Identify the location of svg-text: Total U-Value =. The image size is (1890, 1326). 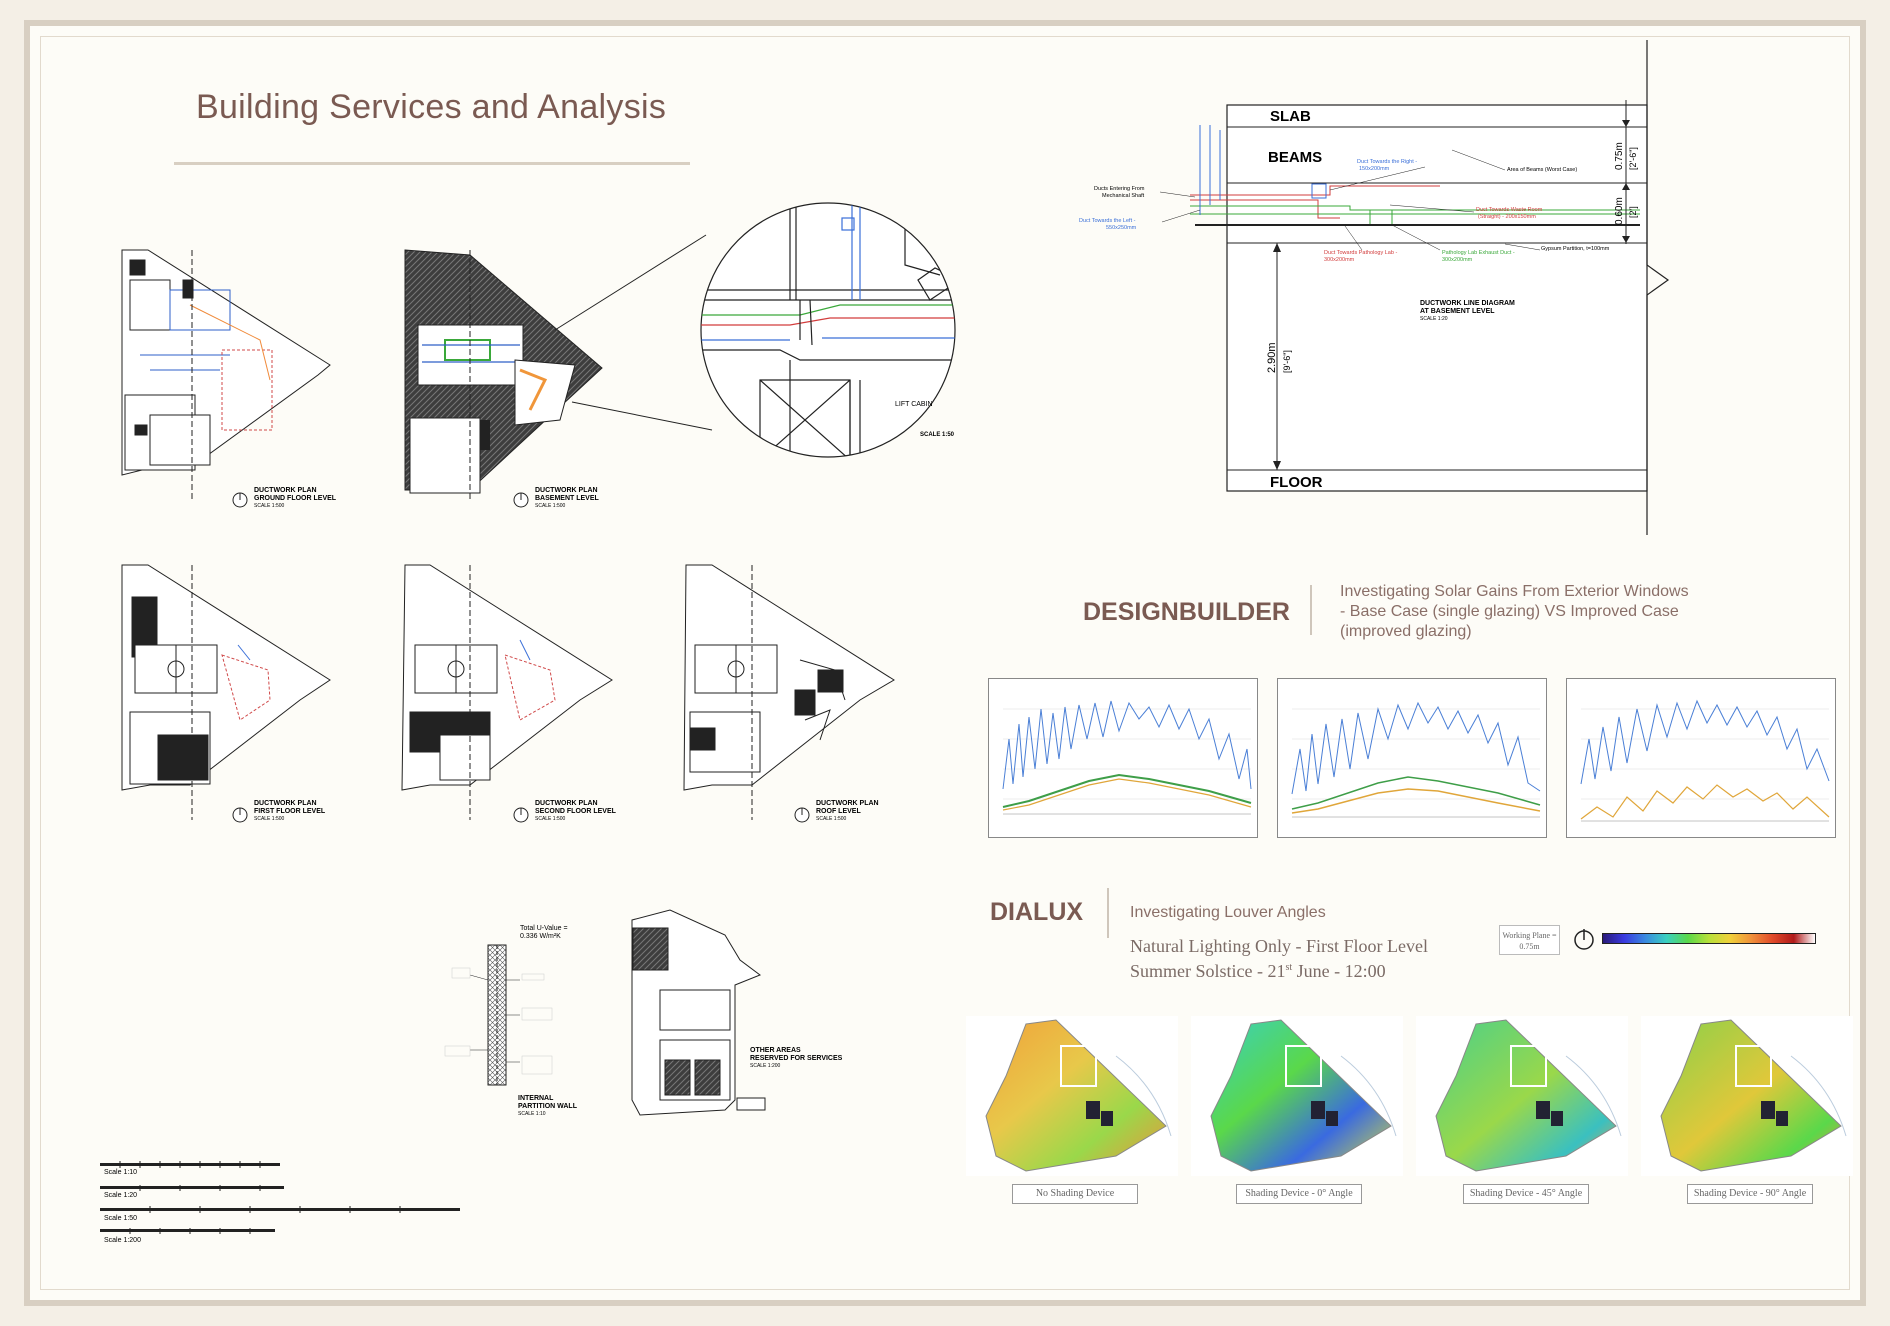
(544, 928).